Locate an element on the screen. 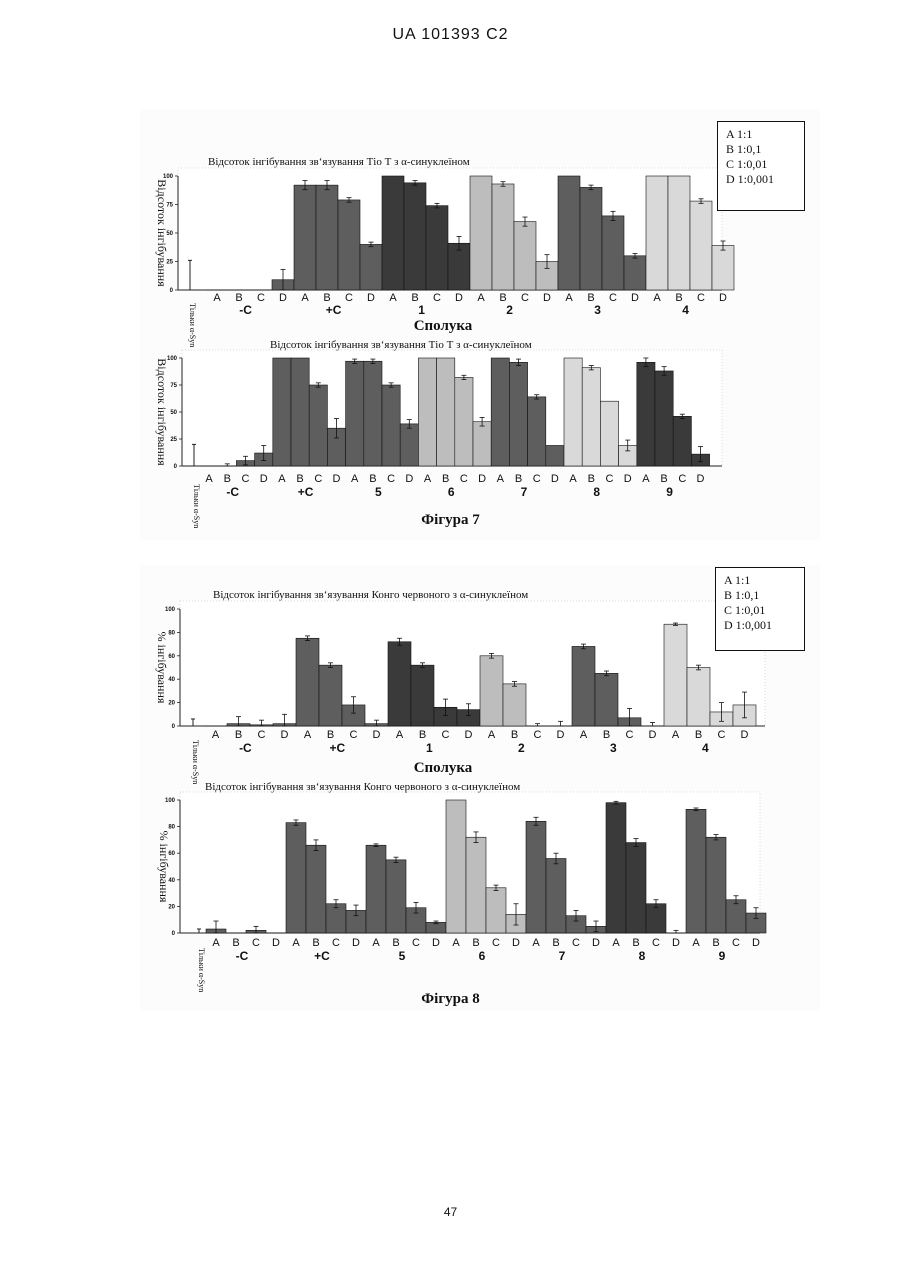 Image resolution: width=901 pixels, height=1273 pixels. y-tick-label: 40 is located at coordinates (171, 680).